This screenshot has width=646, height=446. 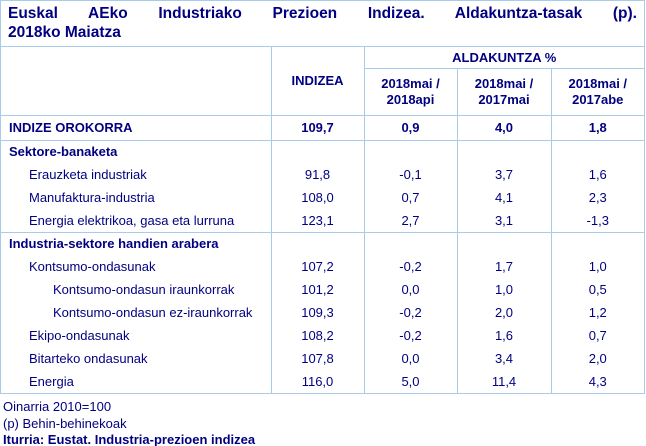 I want to click on change-col-header-month: 2018mai / 2018api, so click(x=410, y=92).